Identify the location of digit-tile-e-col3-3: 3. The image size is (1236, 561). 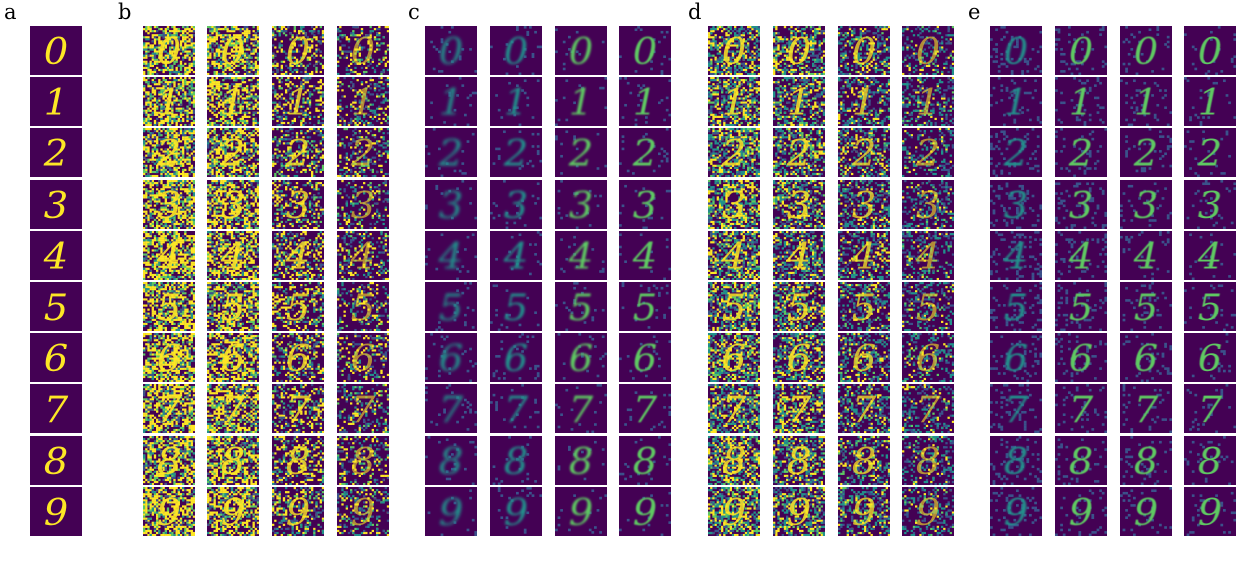
(1146, 204).